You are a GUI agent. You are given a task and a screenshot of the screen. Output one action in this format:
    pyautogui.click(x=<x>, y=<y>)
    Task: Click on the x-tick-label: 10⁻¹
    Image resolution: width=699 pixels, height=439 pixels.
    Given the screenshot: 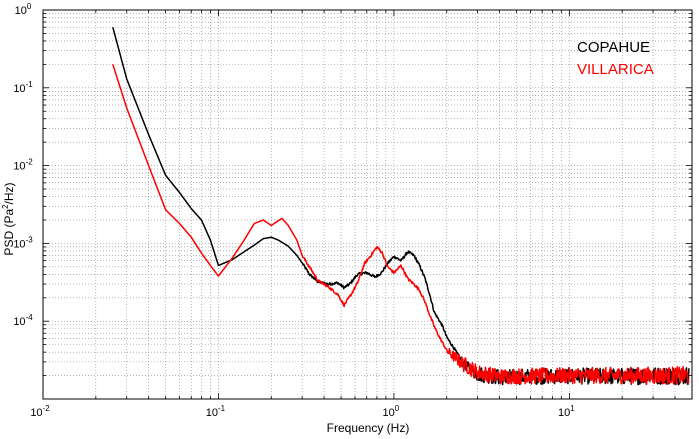 What is the action you would take?
    pyautogui.click(x=216, y=411)
    